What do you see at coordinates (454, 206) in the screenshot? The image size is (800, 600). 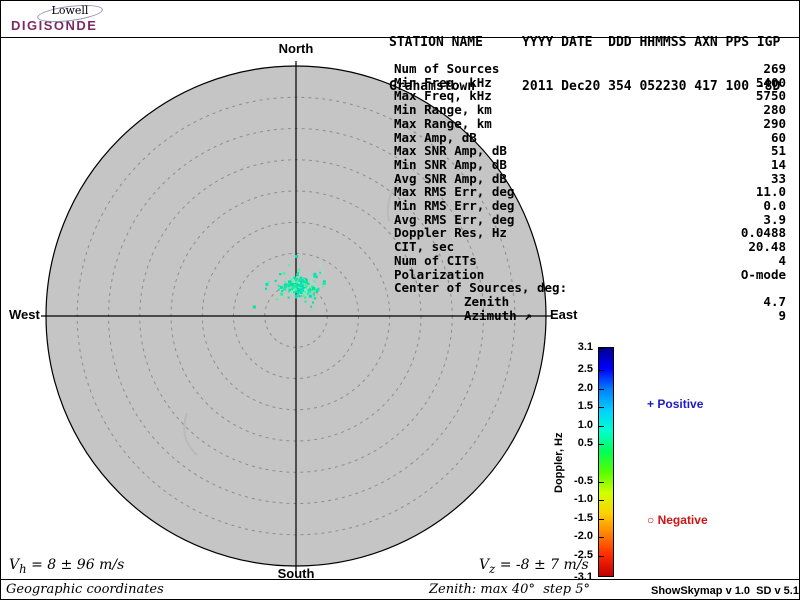 I see `stat-label: Min RMS Err, deg` at bounding box center [454, 206].